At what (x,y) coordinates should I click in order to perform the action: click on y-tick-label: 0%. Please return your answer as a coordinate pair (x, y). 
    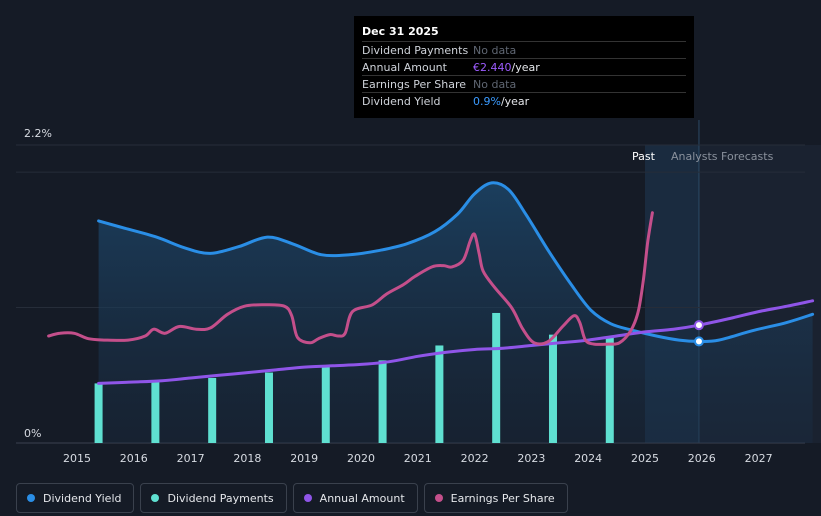
    Looking at the image, I should click on (32, 433).